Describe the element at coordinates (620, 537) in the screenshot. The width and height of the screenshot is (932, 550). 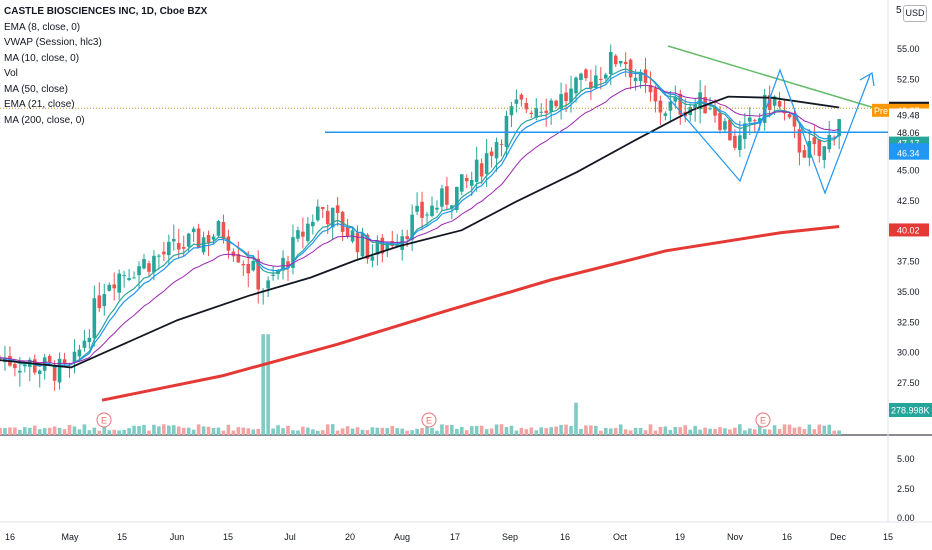
I see `time-tick-11: Oct` at that location.